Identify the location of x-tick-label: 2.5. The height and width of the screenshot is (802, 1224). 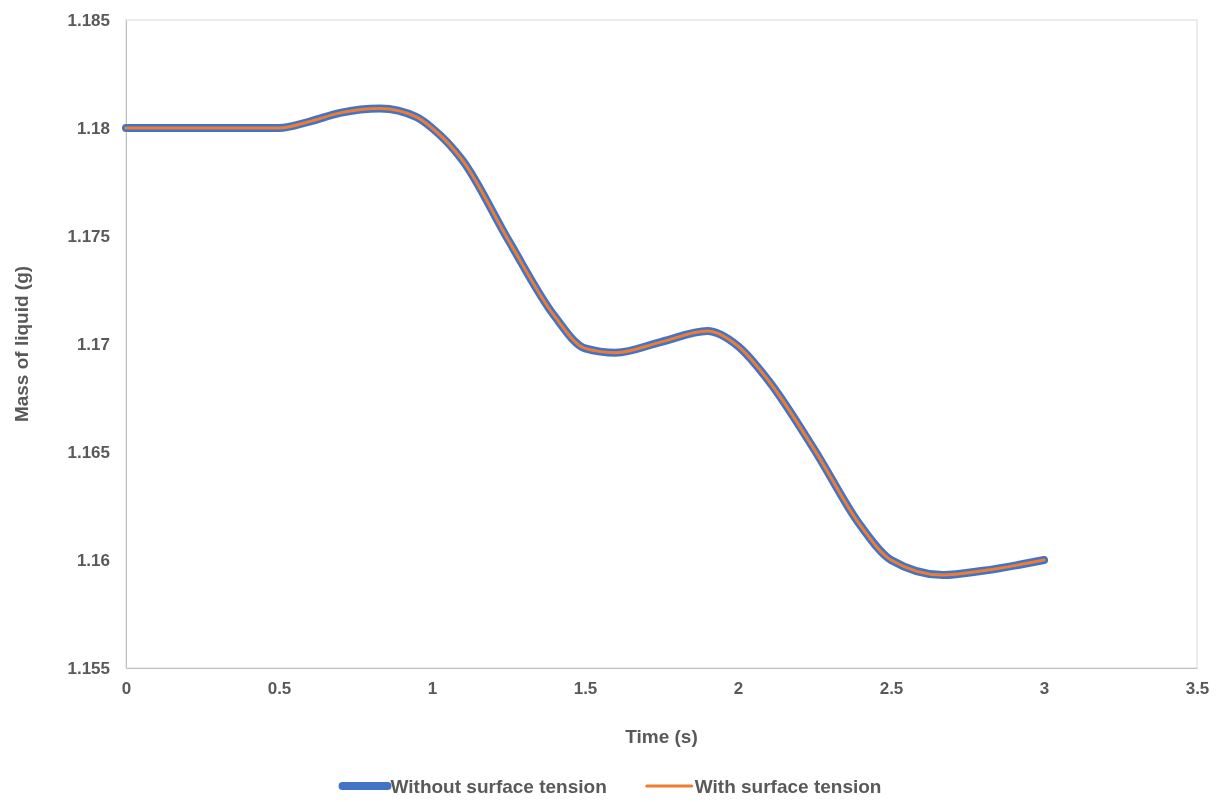
(891, 689).